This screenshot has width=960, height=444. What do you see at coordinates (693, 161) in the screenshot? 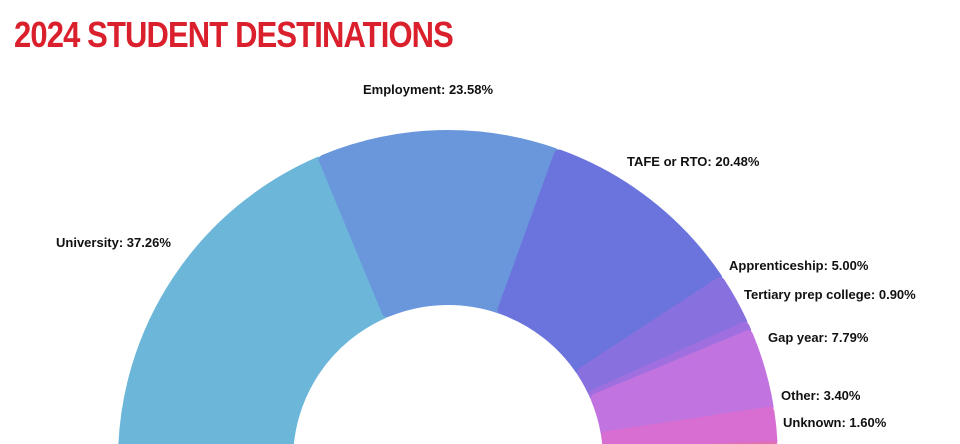
I see `label-tafe-or-rto: TAFE or RTO: 20.48%` at bounding box center [693, 161].